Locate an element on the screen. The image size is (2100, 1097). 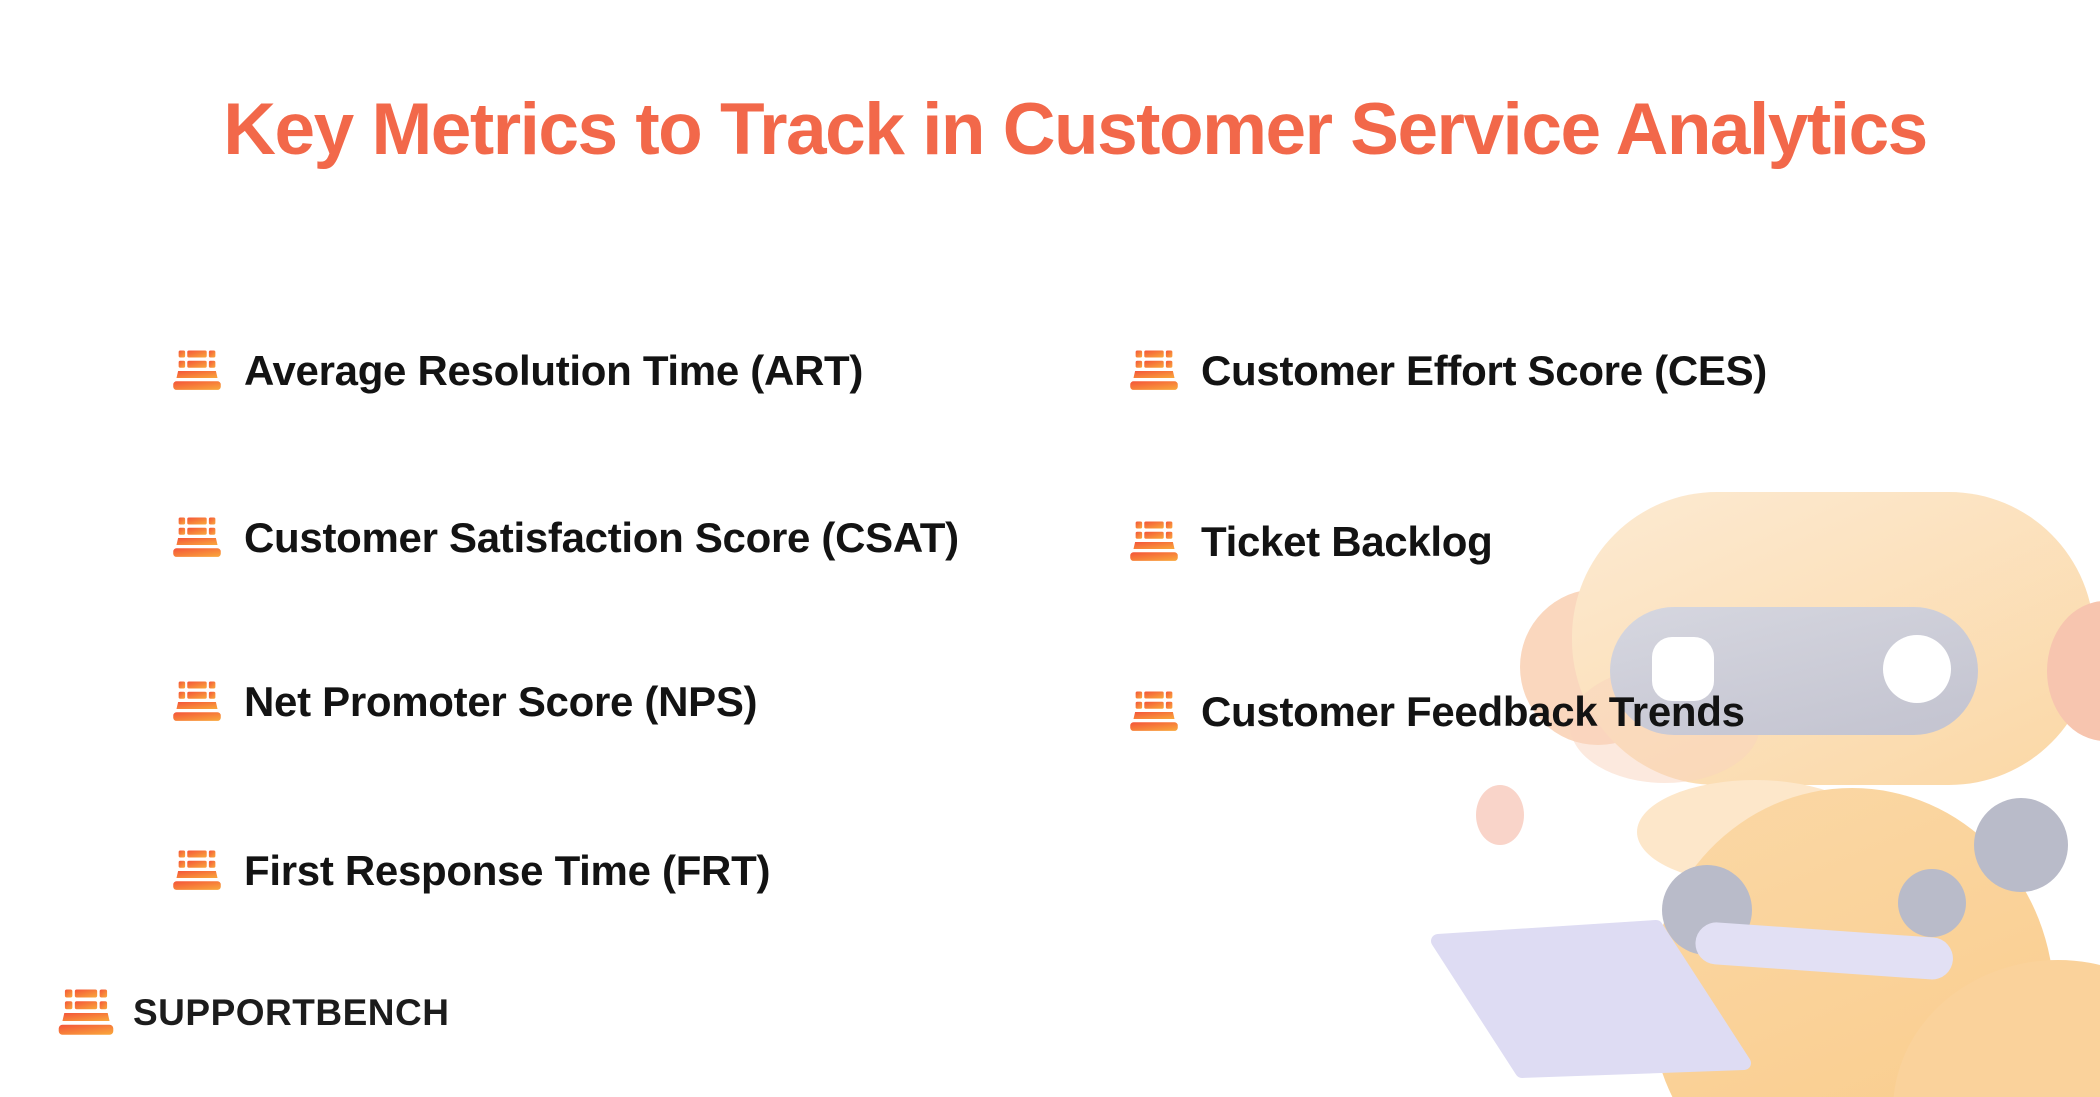
metric-label: Ticket Backlog is located at coordinates (1347, 541).